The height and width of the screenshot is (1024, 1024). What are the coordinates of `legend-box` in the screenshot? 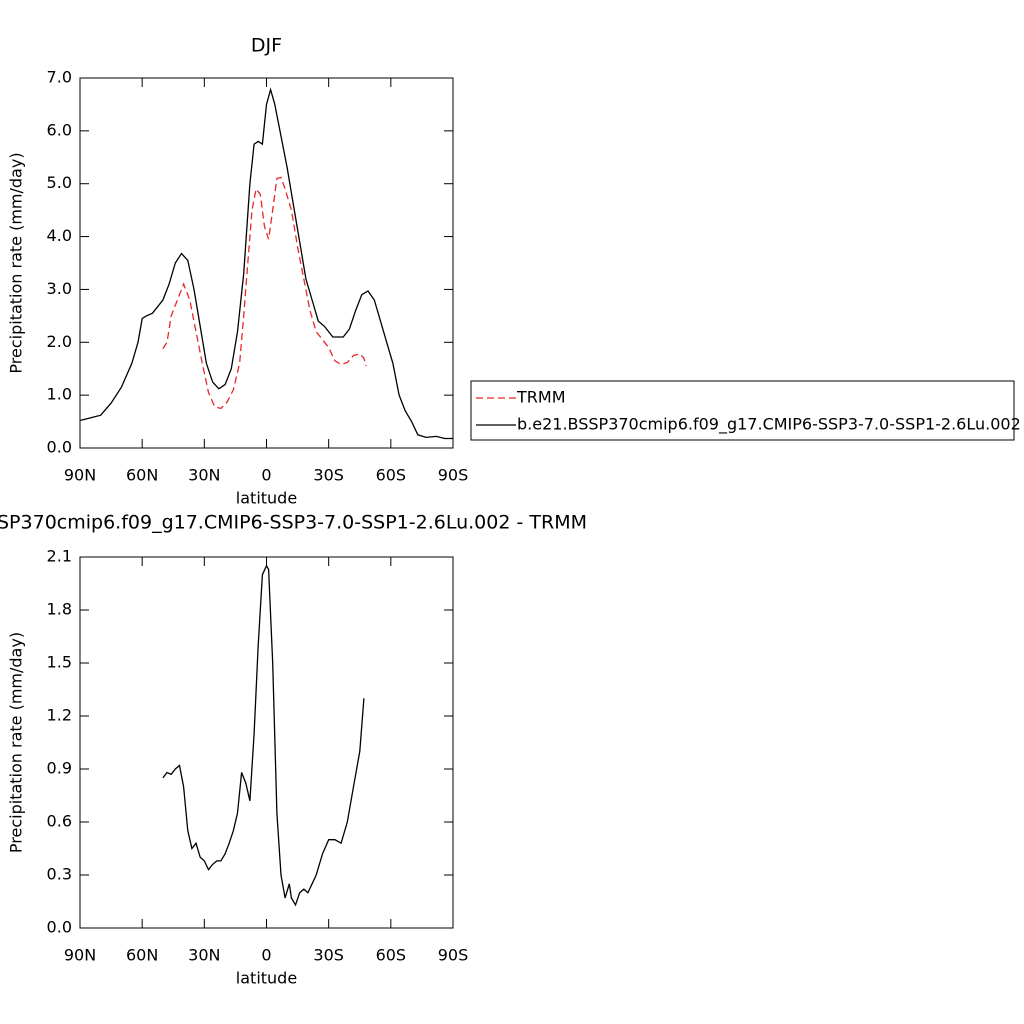 It's located at (742, 410).